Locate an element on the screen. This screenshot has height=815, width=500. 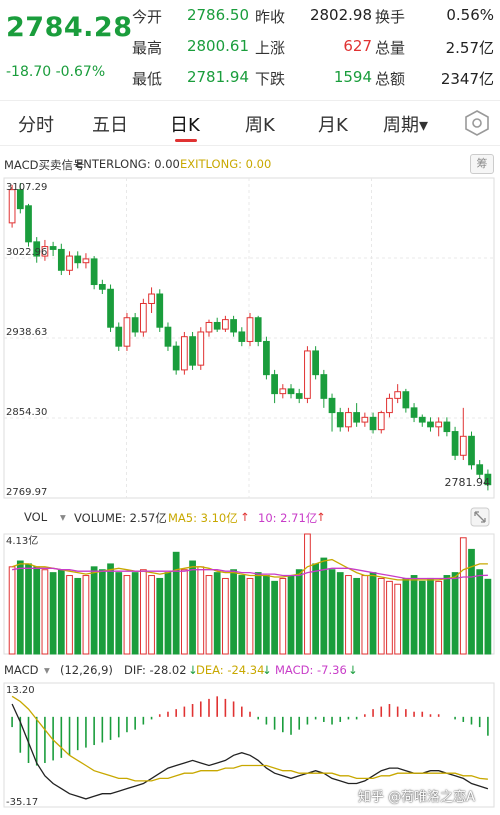
macd-value: MACD: -7.36 is located at coordinates (311, 670).